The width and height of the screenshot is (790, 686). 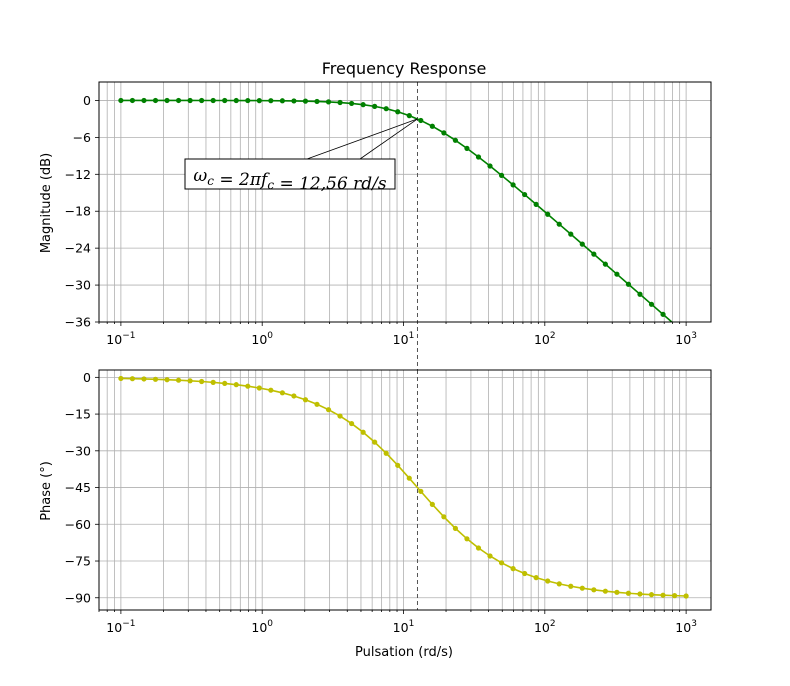 What do you see at coordinates (82, 137) in the screenshot?
I see `y-tick-label: −6` at bounding box center [82, 137].